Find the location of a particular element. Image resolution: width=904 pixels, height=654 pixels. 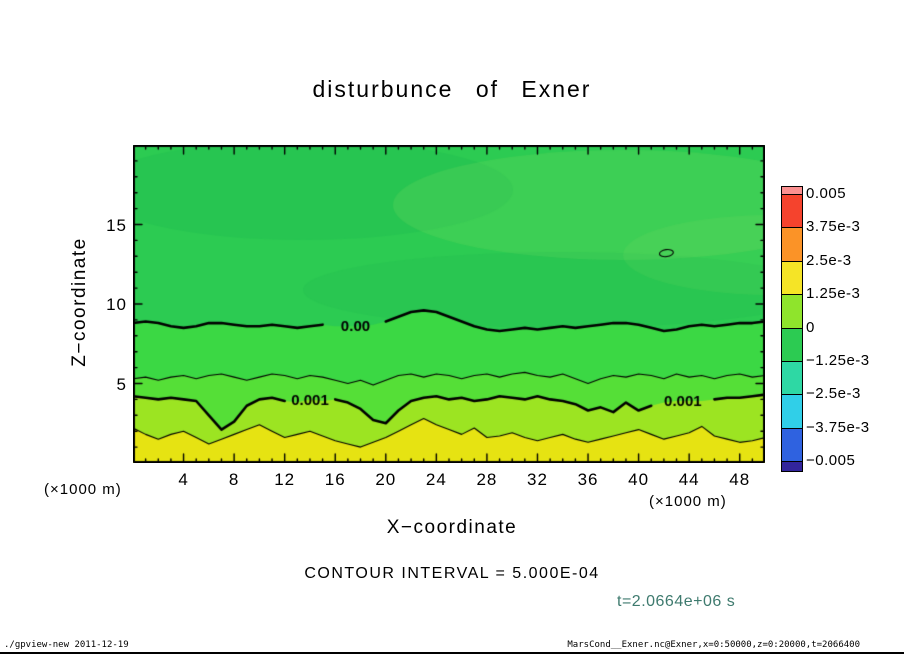

z-tick-label: 15 is located at coordinates (116, 225).